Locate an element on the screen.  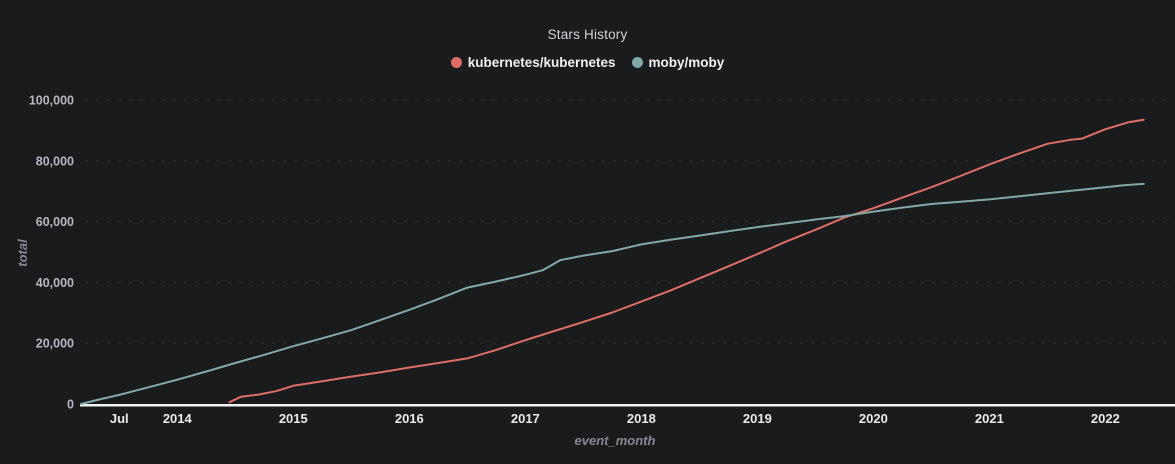
x-tick-label: 2022 is located at coordinates (1105, 418).